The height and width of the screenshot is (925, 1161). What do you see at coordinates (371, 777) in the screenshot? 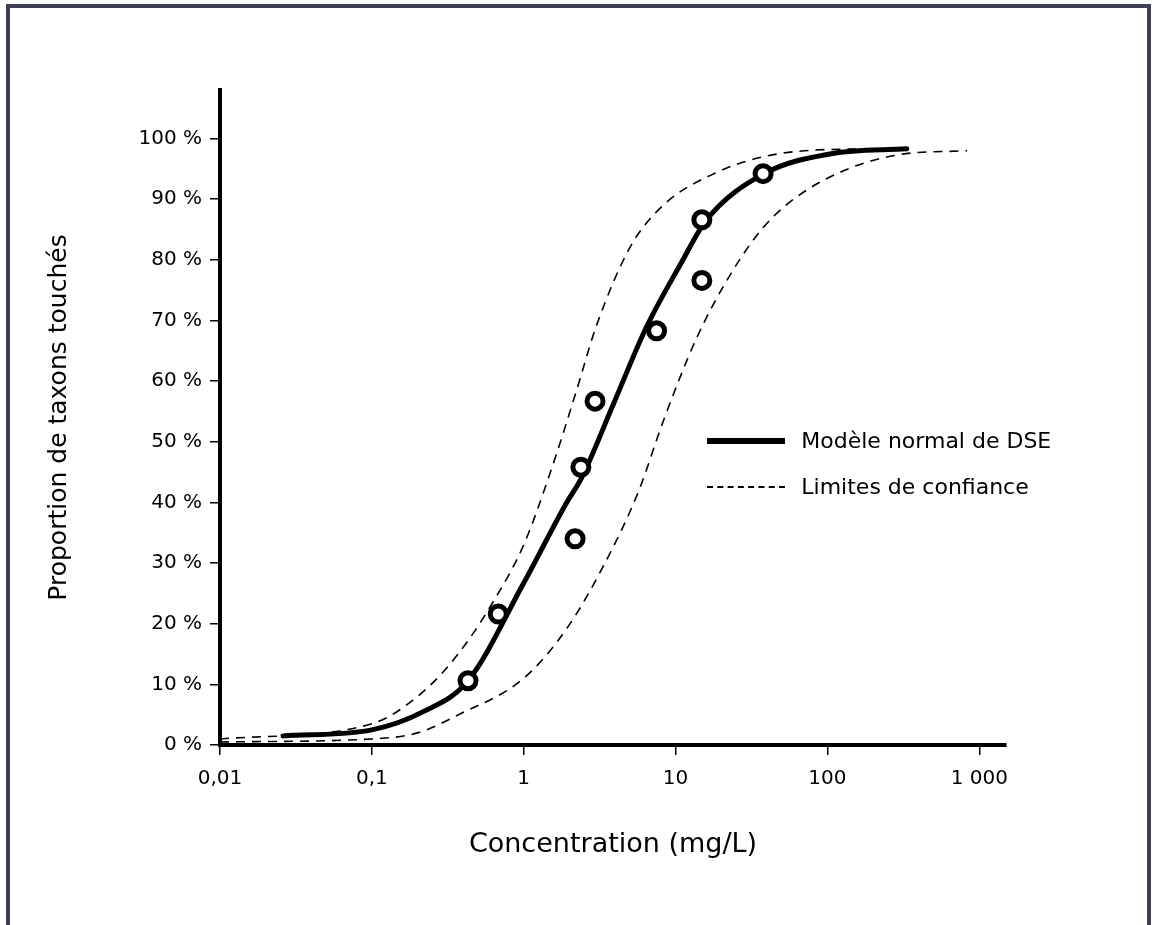
I see `x-tick-label: 0,1` at bounding box center [371, 777].